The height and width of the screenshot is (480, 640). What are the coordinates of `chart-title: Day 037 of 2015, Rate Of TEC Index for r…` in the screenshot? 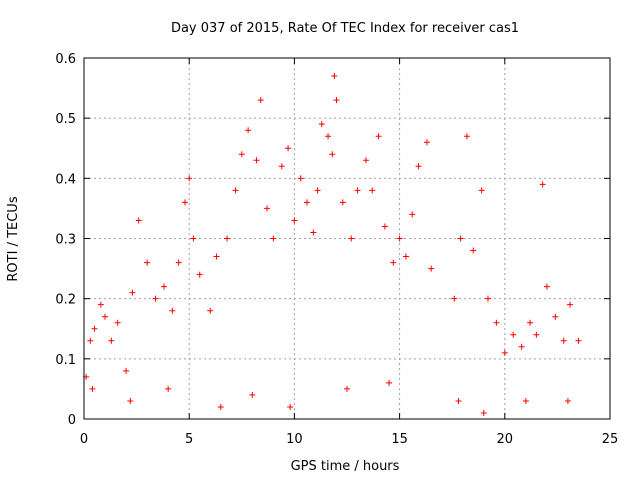 It's located at (345, 28).